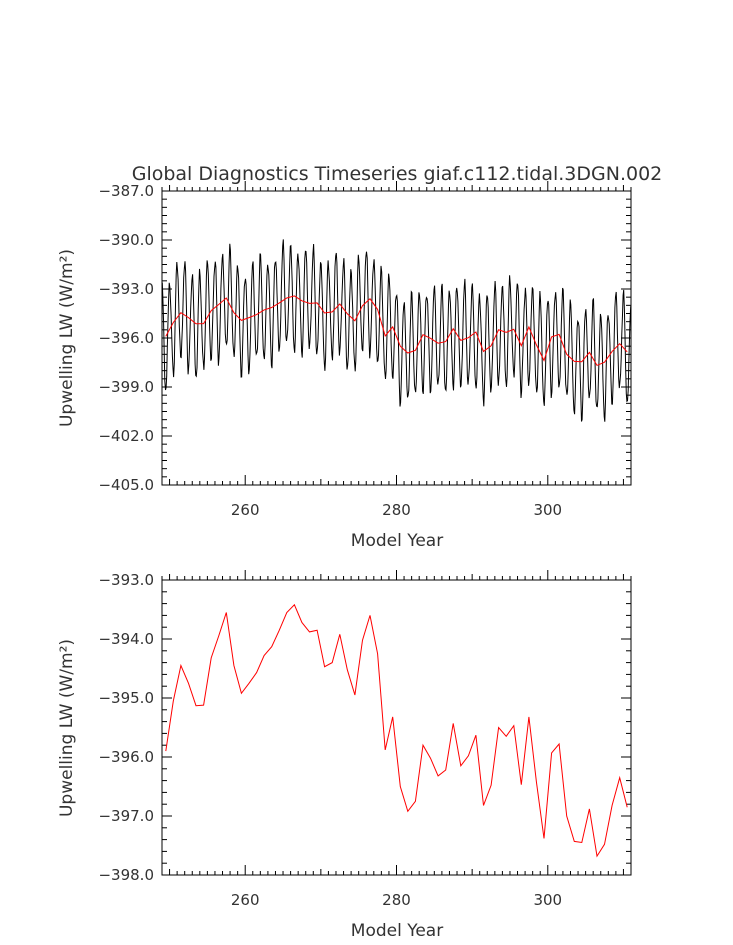 This screenshot has height=945, width=733. What do you see at coordinates (126, 387) in the screenshot?
I see `y-tick-label: −399.0` at bounding box center [126, 387].